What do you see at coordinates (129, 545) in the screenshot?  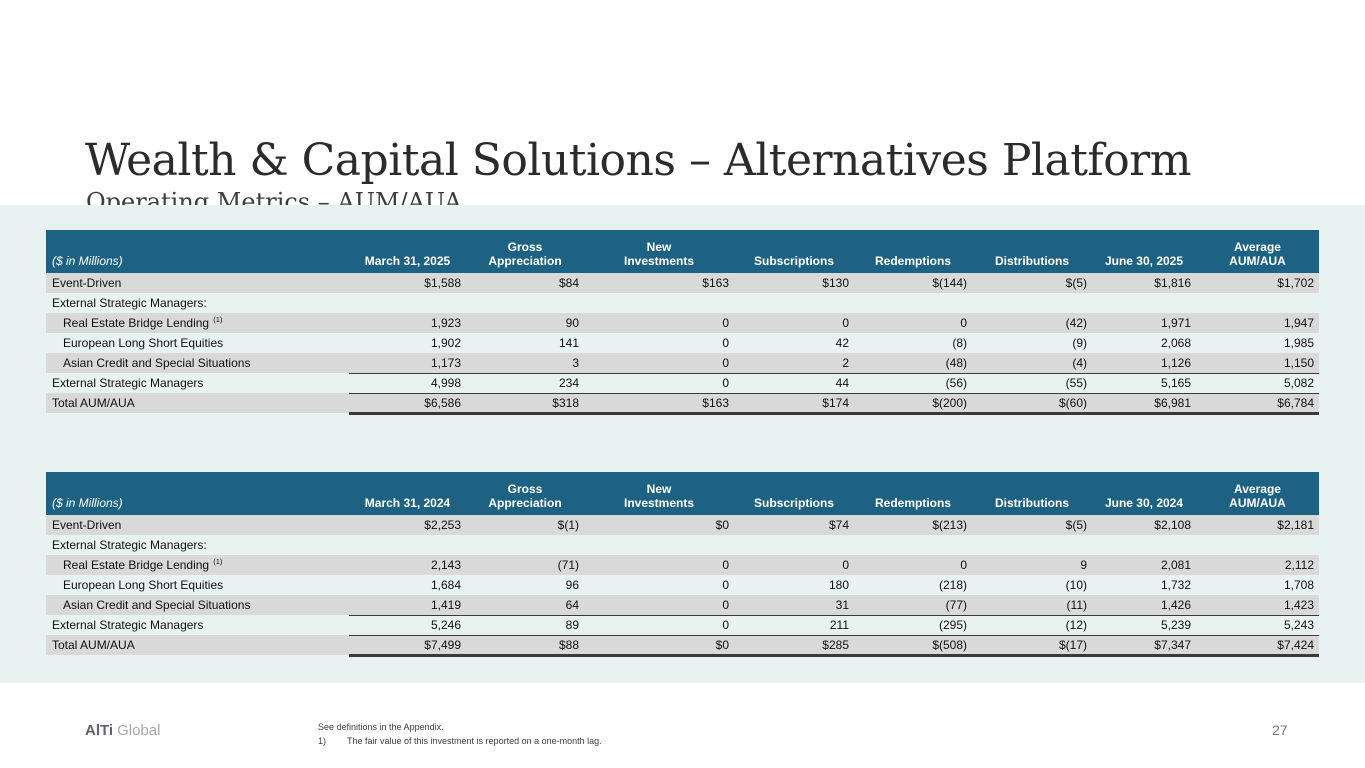 I see `row-label-cell: External Strategic Managers:` at bounding box center [129, 545].